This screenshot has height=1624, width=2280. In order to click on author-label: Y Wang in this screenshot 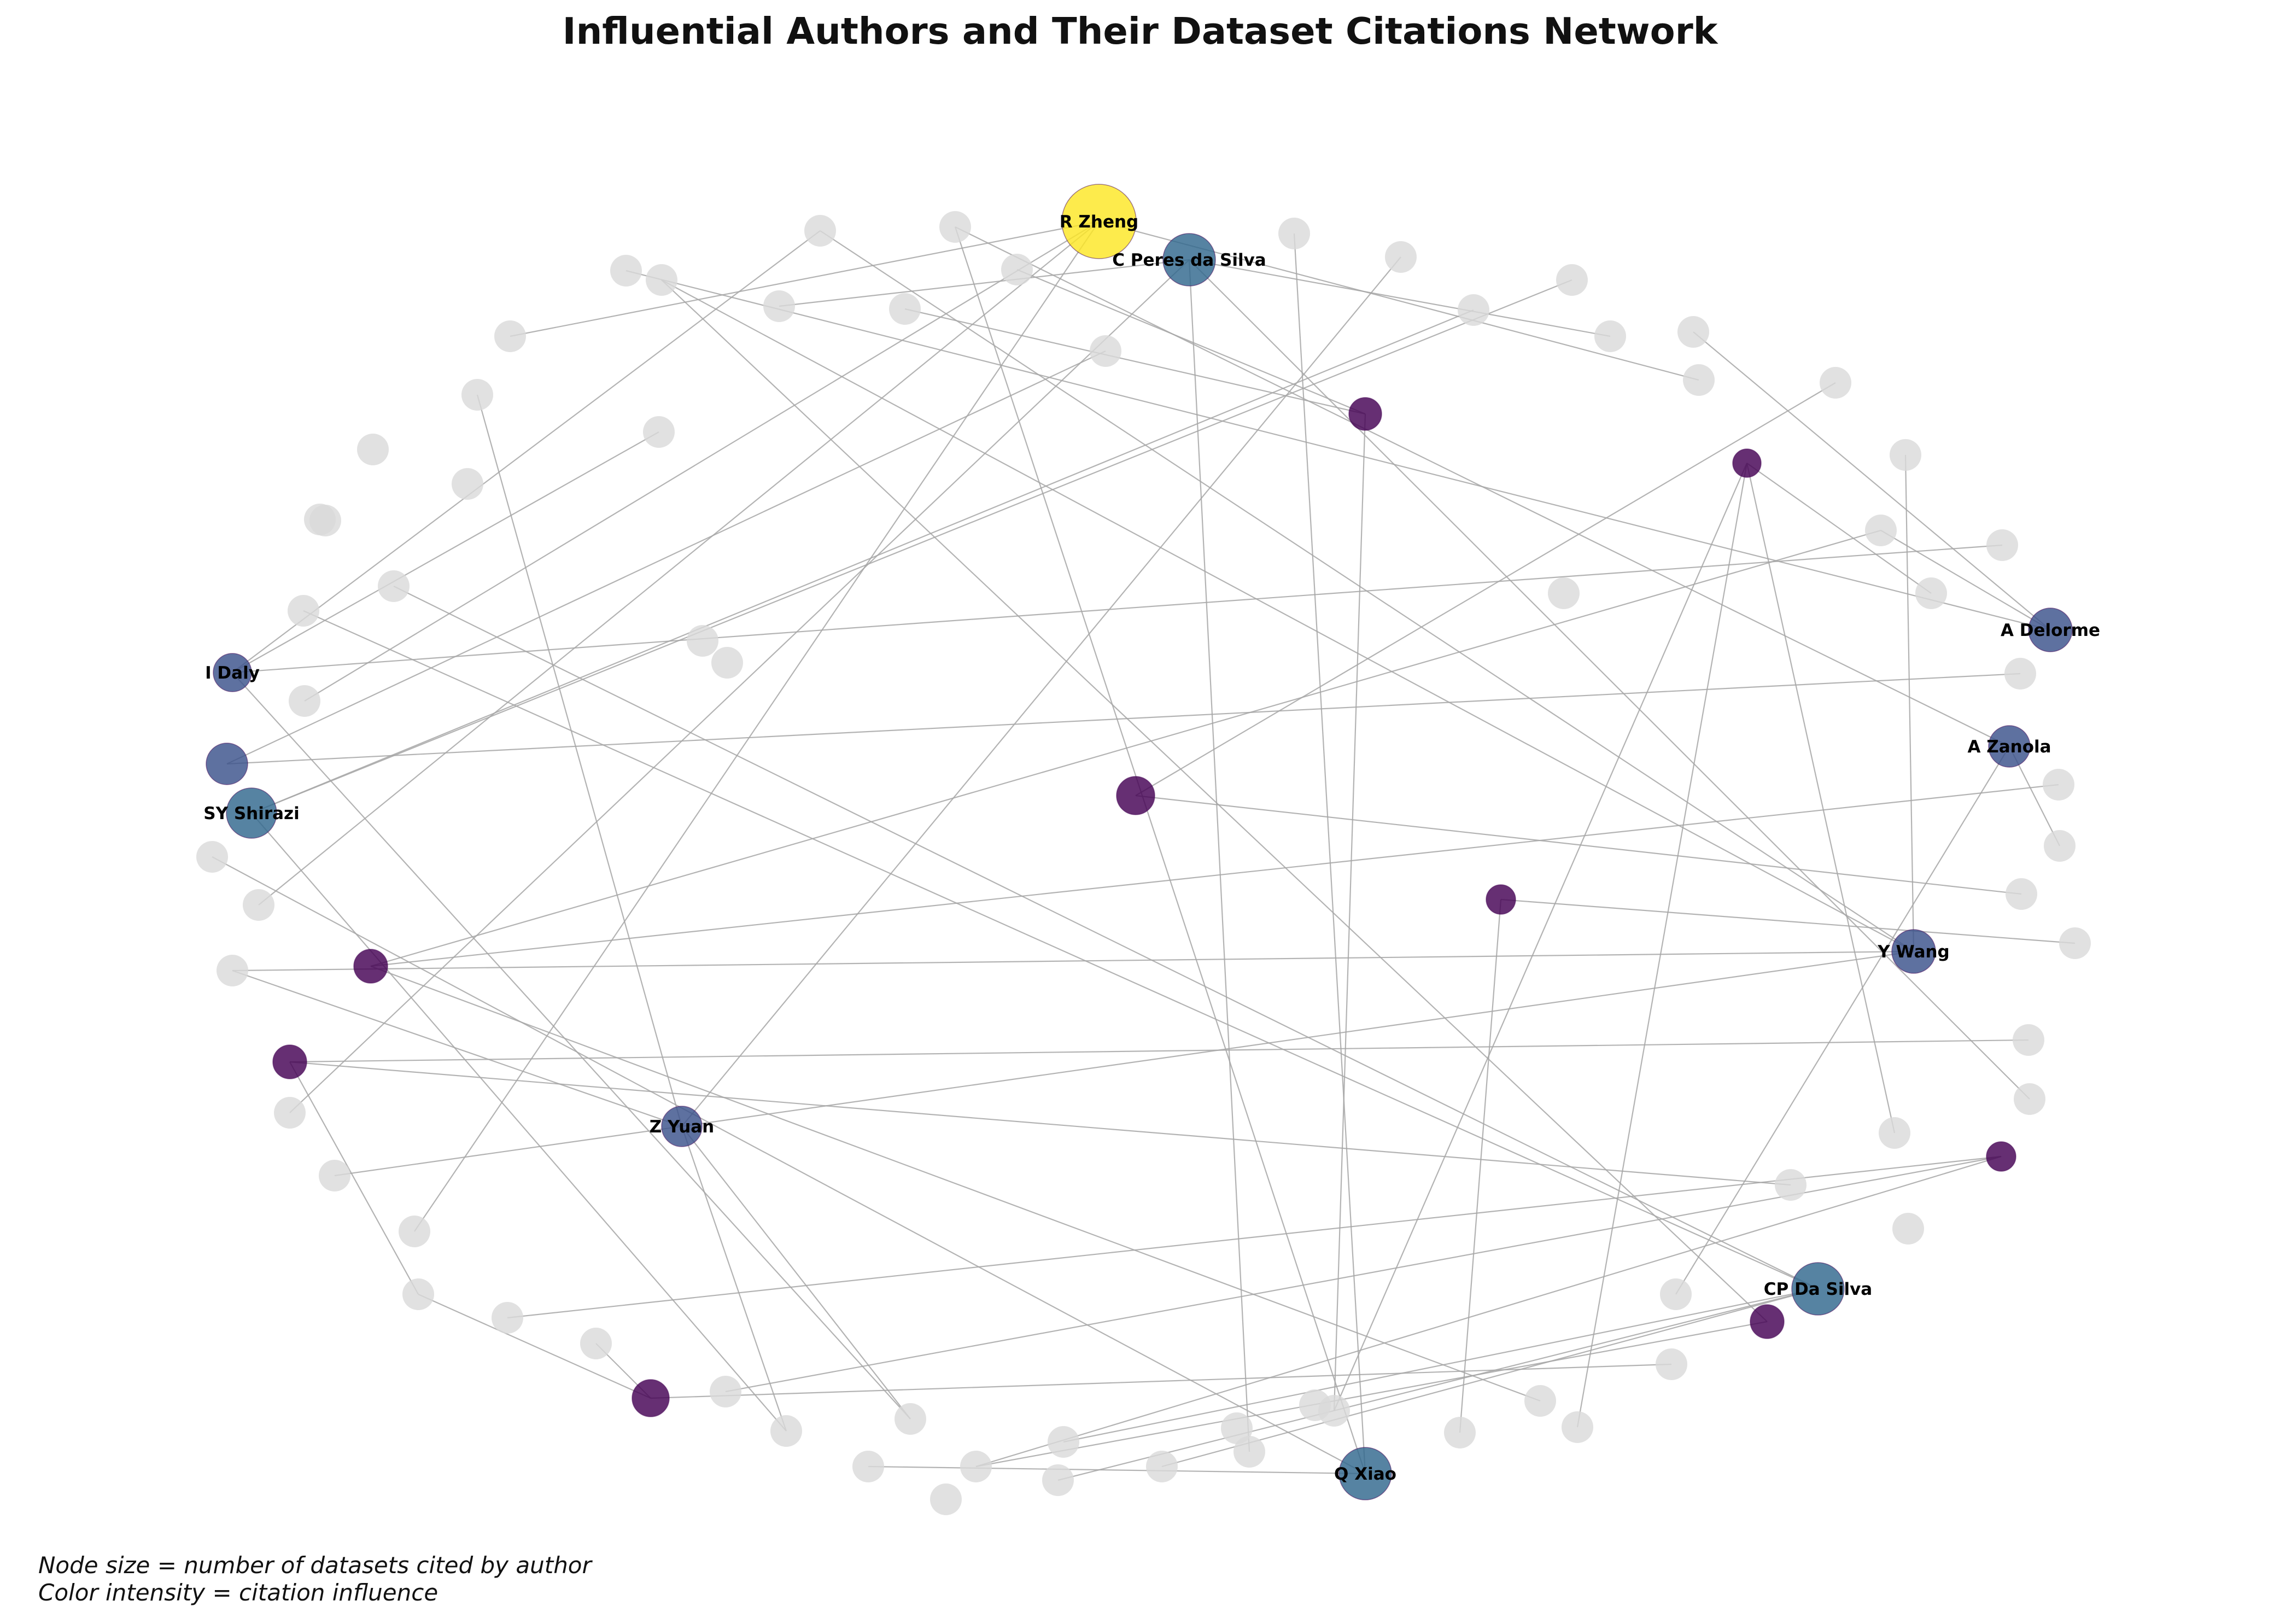, I will do `click(1914, 952)`.